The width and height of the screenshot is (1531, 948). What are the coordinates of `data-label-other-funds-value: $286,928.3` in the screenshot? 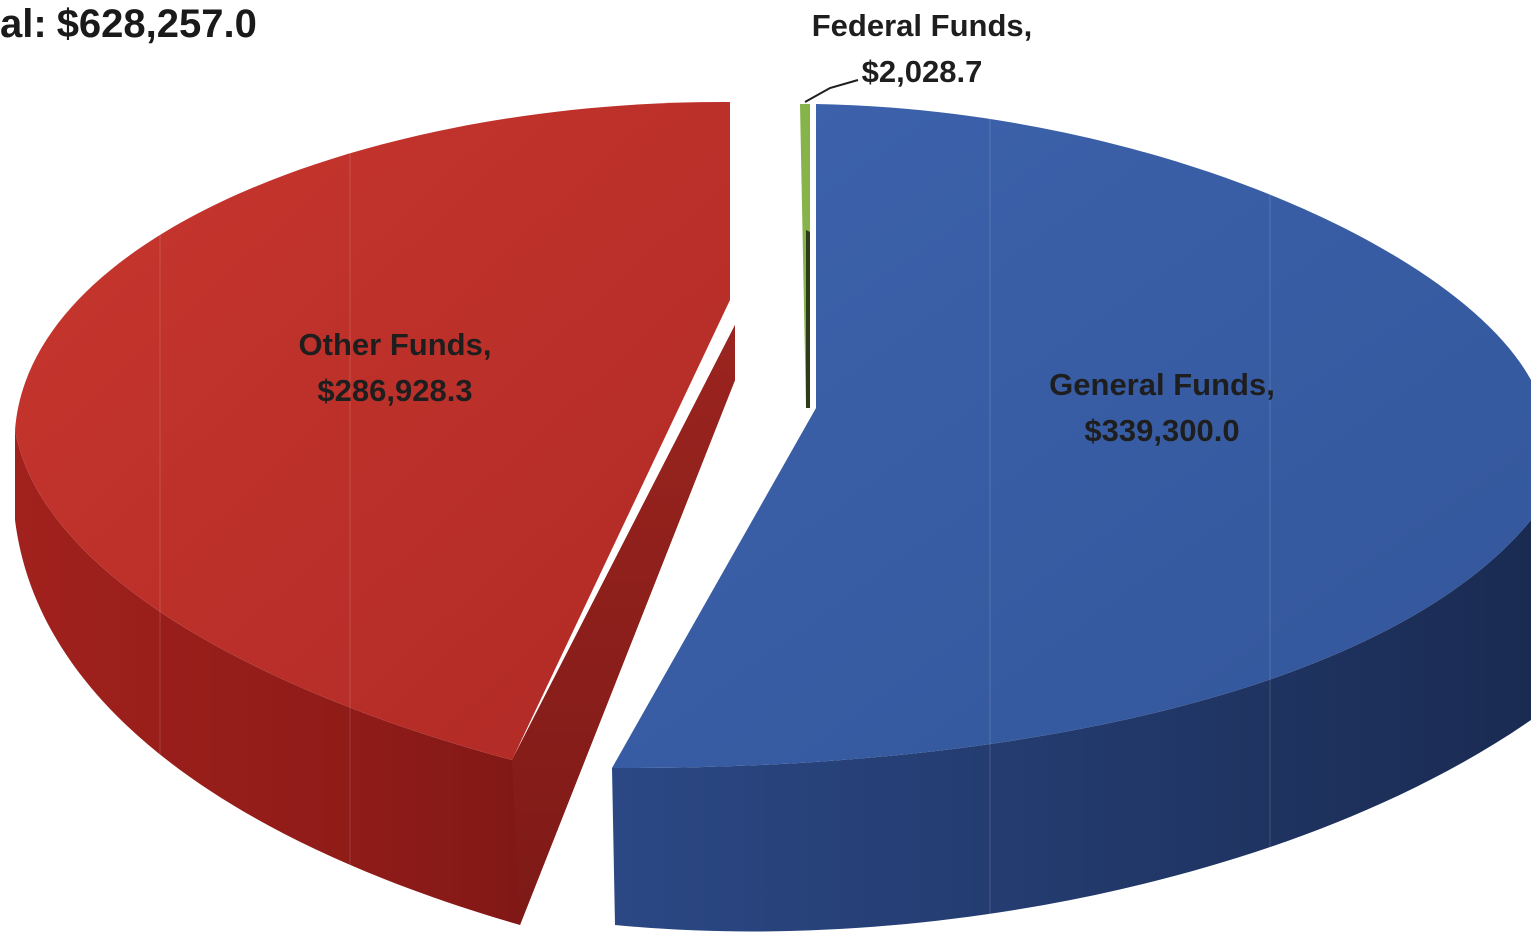 It's located at (395, 390).